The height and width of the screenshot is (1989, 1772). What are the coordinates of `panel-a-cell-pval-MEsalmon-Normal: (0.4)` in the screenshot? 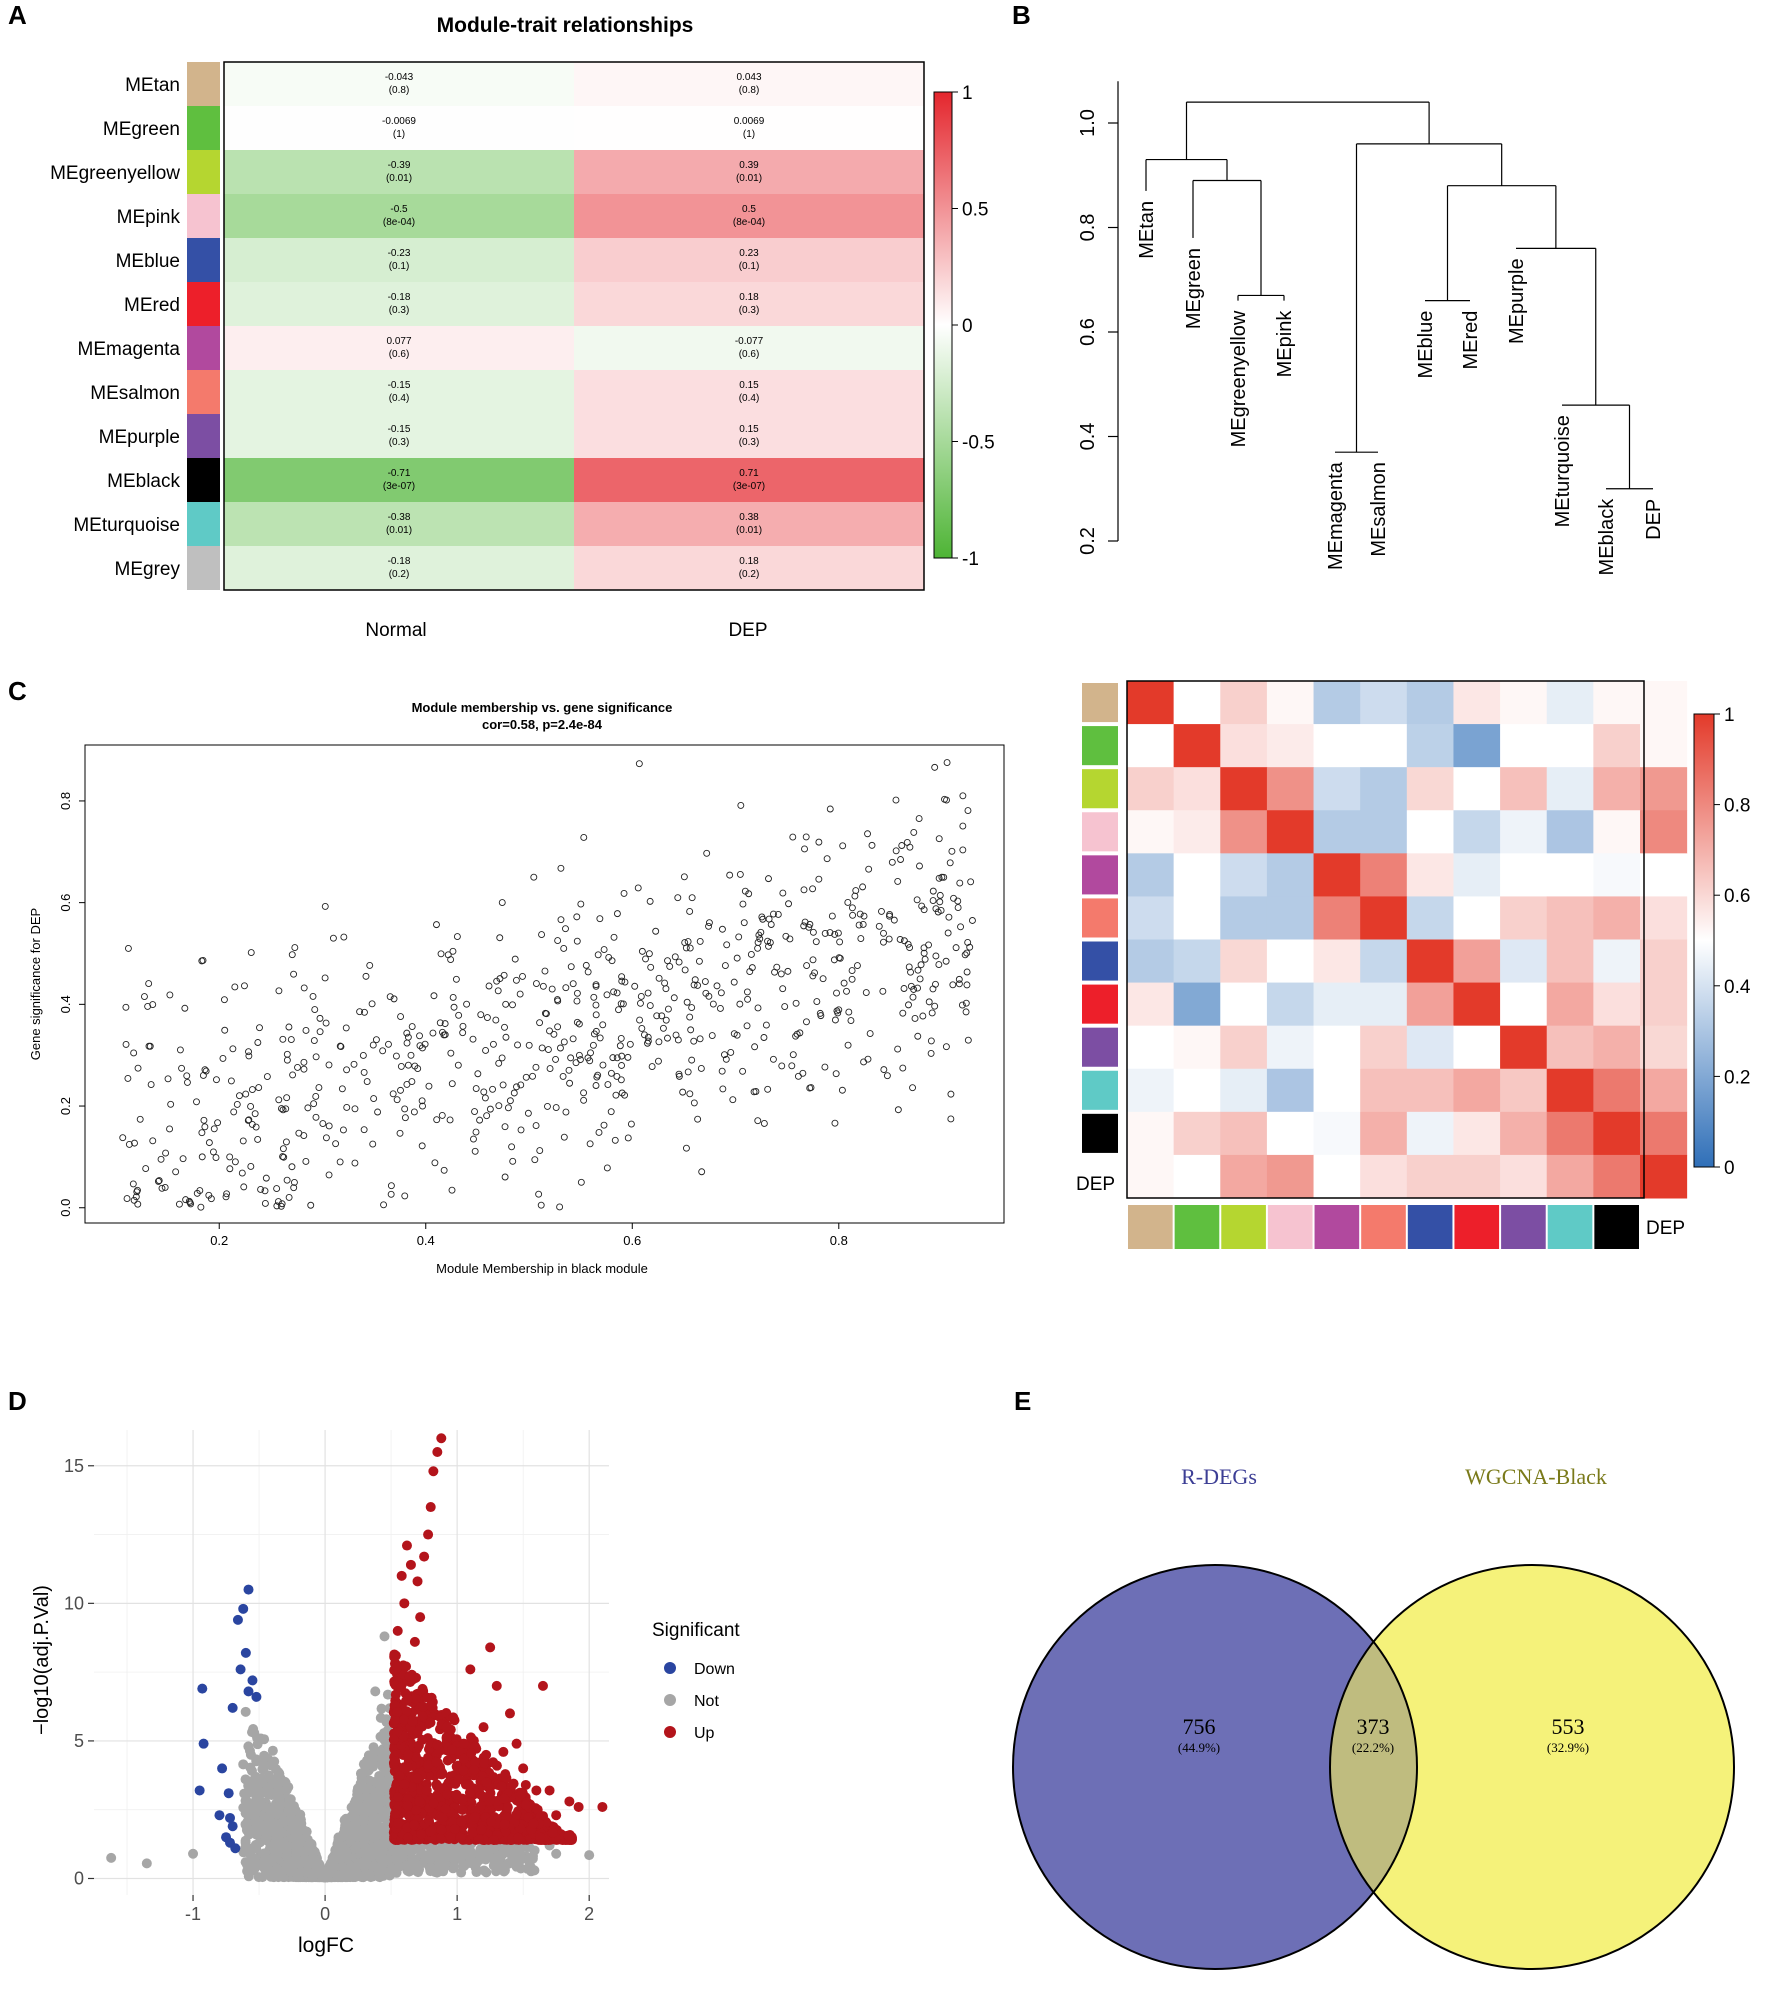 It's located at (399, 398).